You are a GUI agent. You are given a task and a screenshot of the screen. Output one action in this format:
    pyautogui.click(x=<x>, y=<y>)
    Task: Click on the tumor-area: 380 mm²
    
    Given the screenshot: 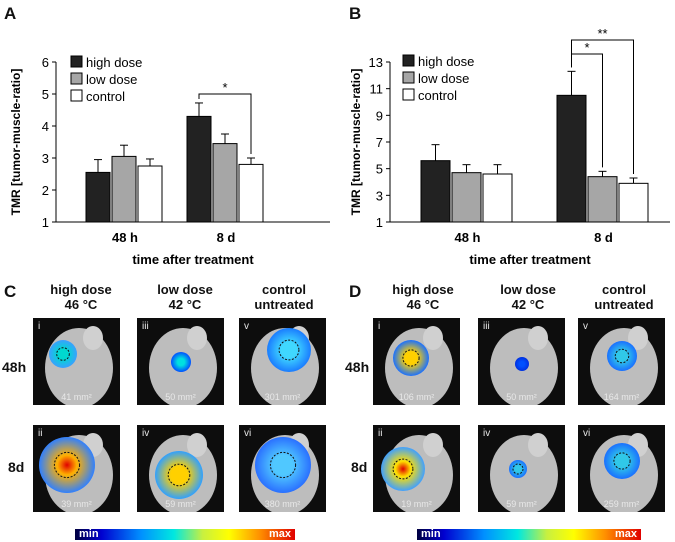 What is the action you would take?
    pyautogui.click(x=282, y=504)
    